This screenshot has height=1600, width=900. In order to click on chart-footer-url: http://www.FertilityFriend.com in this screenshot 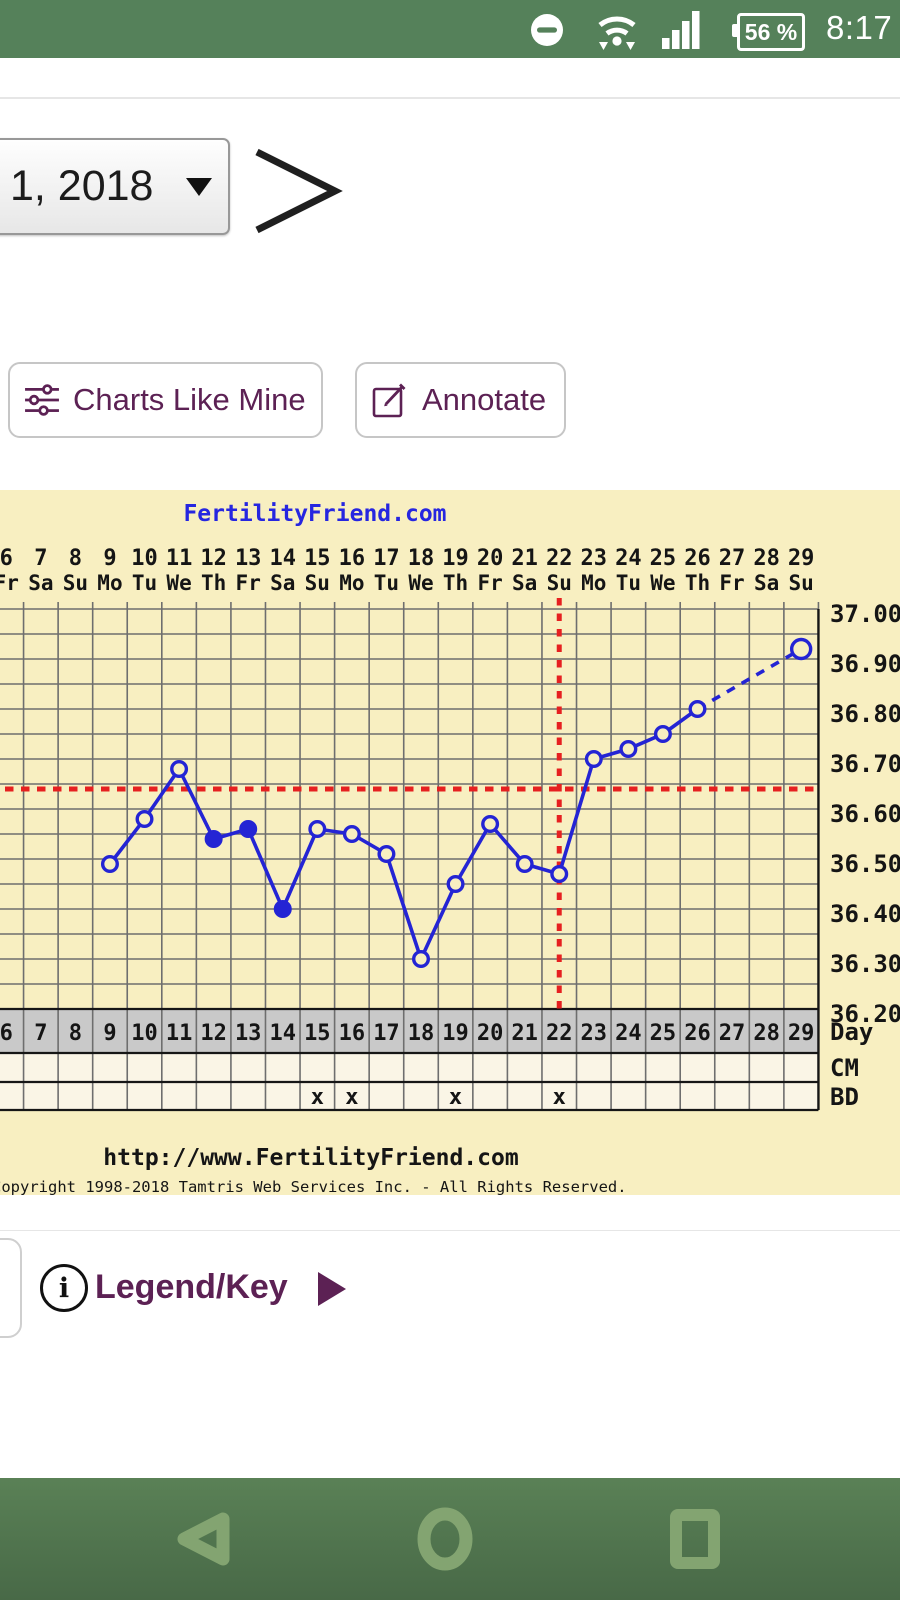, I will do `click(311, 1158)`.